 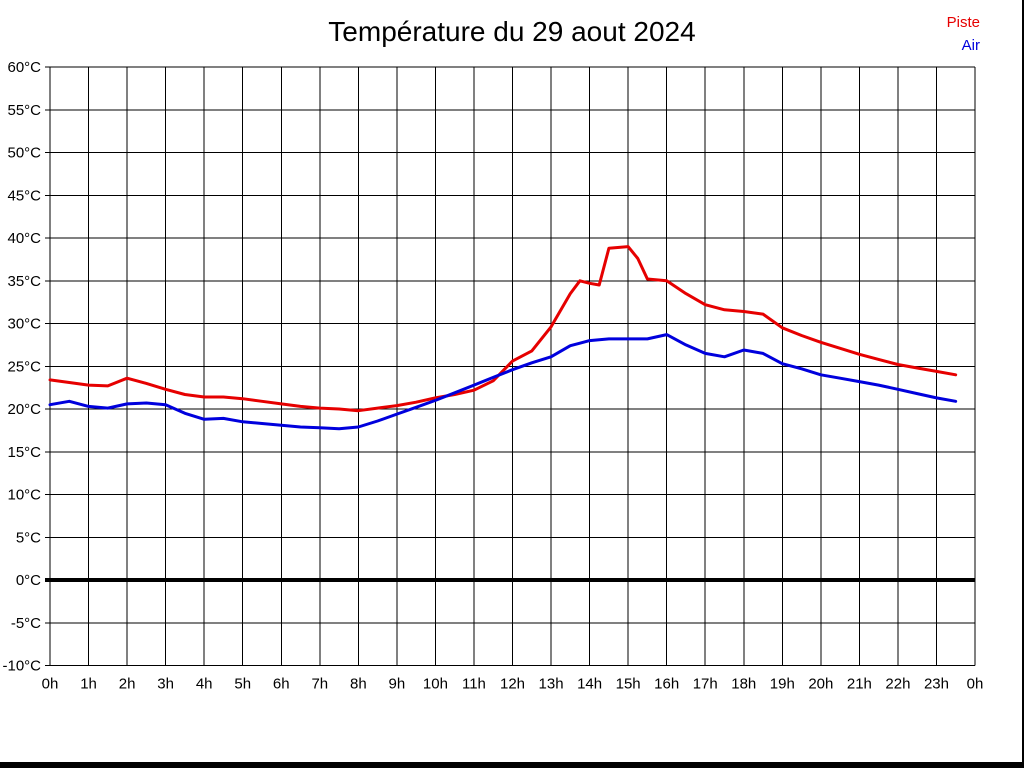 I want to click on x-tick-label: 7h, so click(x=319, y=684).